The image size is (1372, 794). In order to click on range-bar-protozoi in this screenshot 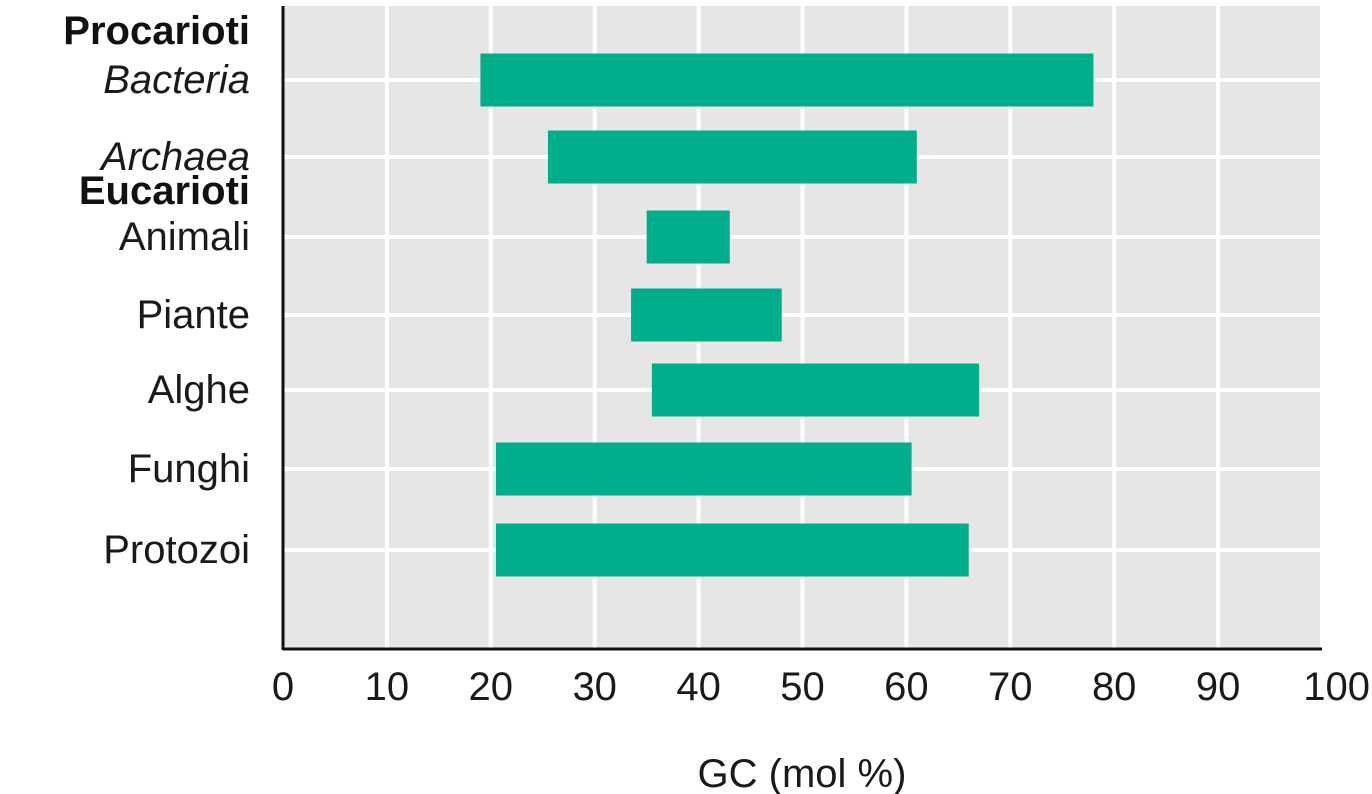, I will do `click(732, 550)`.